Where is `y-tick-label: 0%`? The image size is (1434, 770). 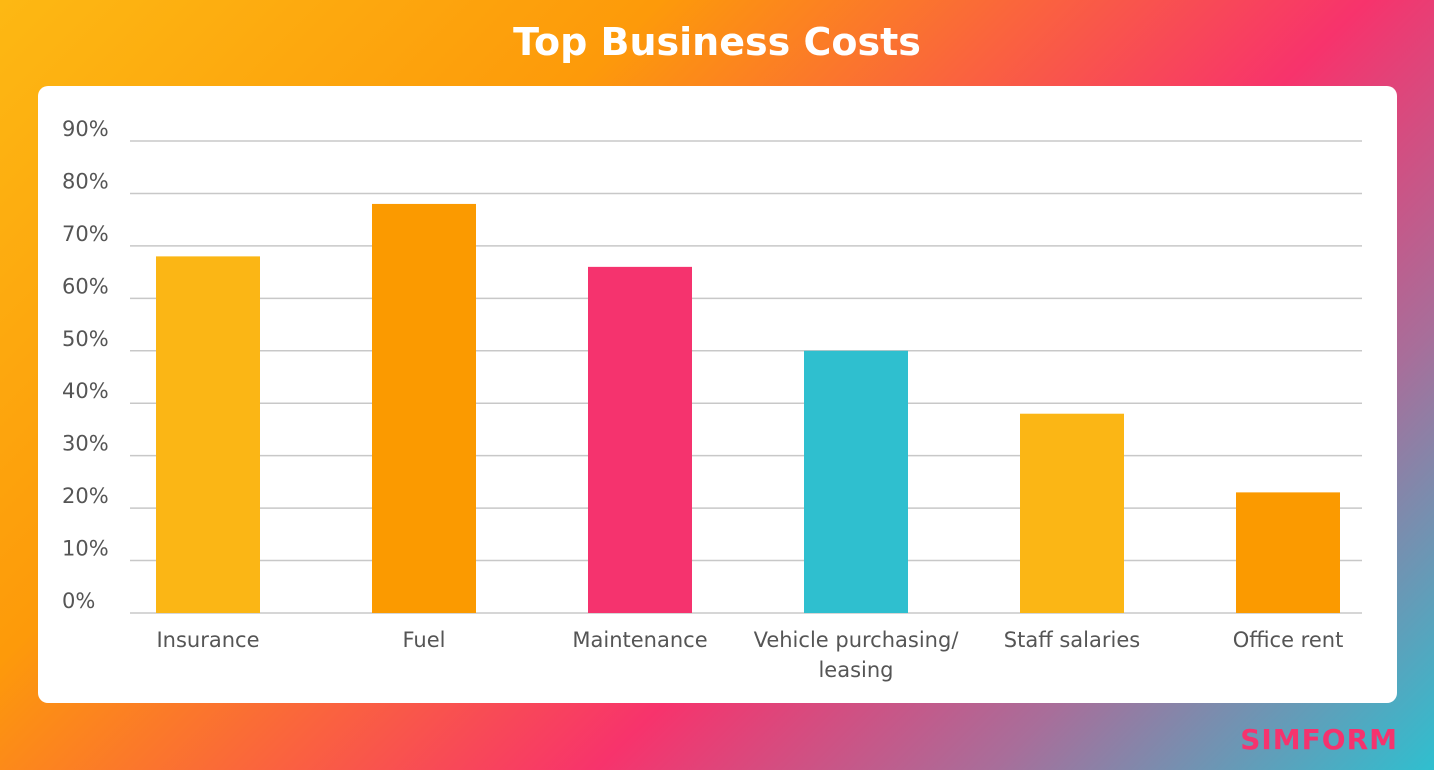 y-tick-label: 0% is located at coordinates (78, 601).